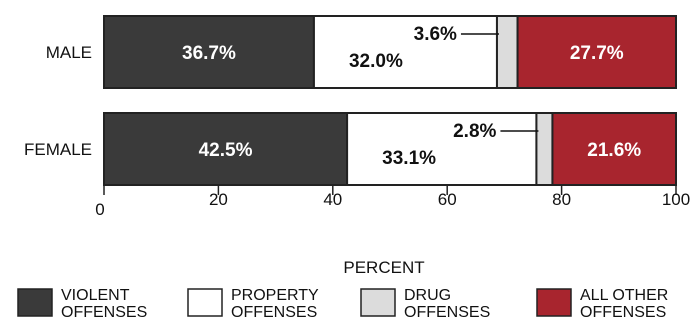 The height and width of the screenshot is (321, 691). I want to click on data-label-property-offenses: 33.1%, so click(409, 158).